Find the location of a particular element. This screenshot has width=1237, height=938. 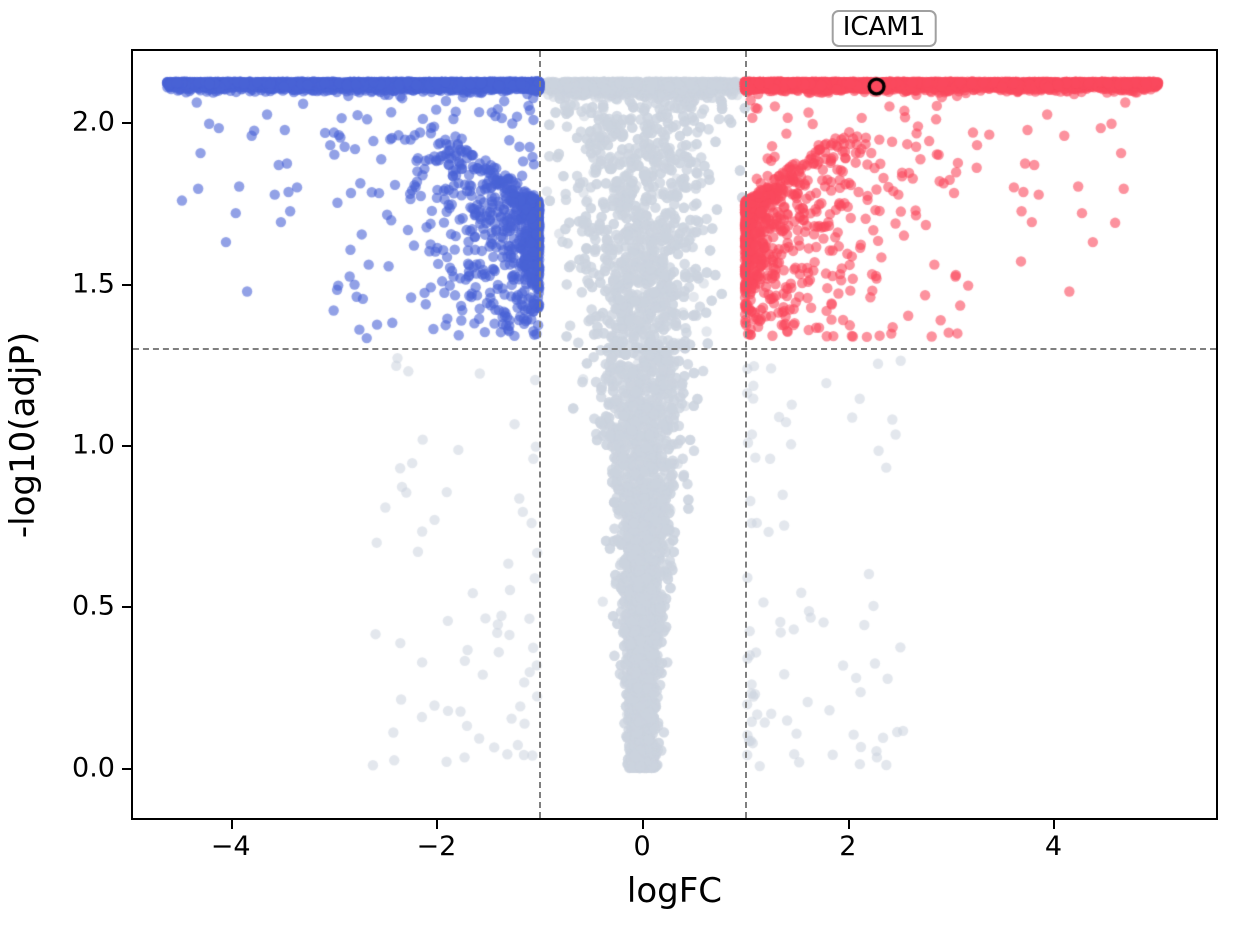

y-tick-label: 0.5 is located at coordinates (93, 606).